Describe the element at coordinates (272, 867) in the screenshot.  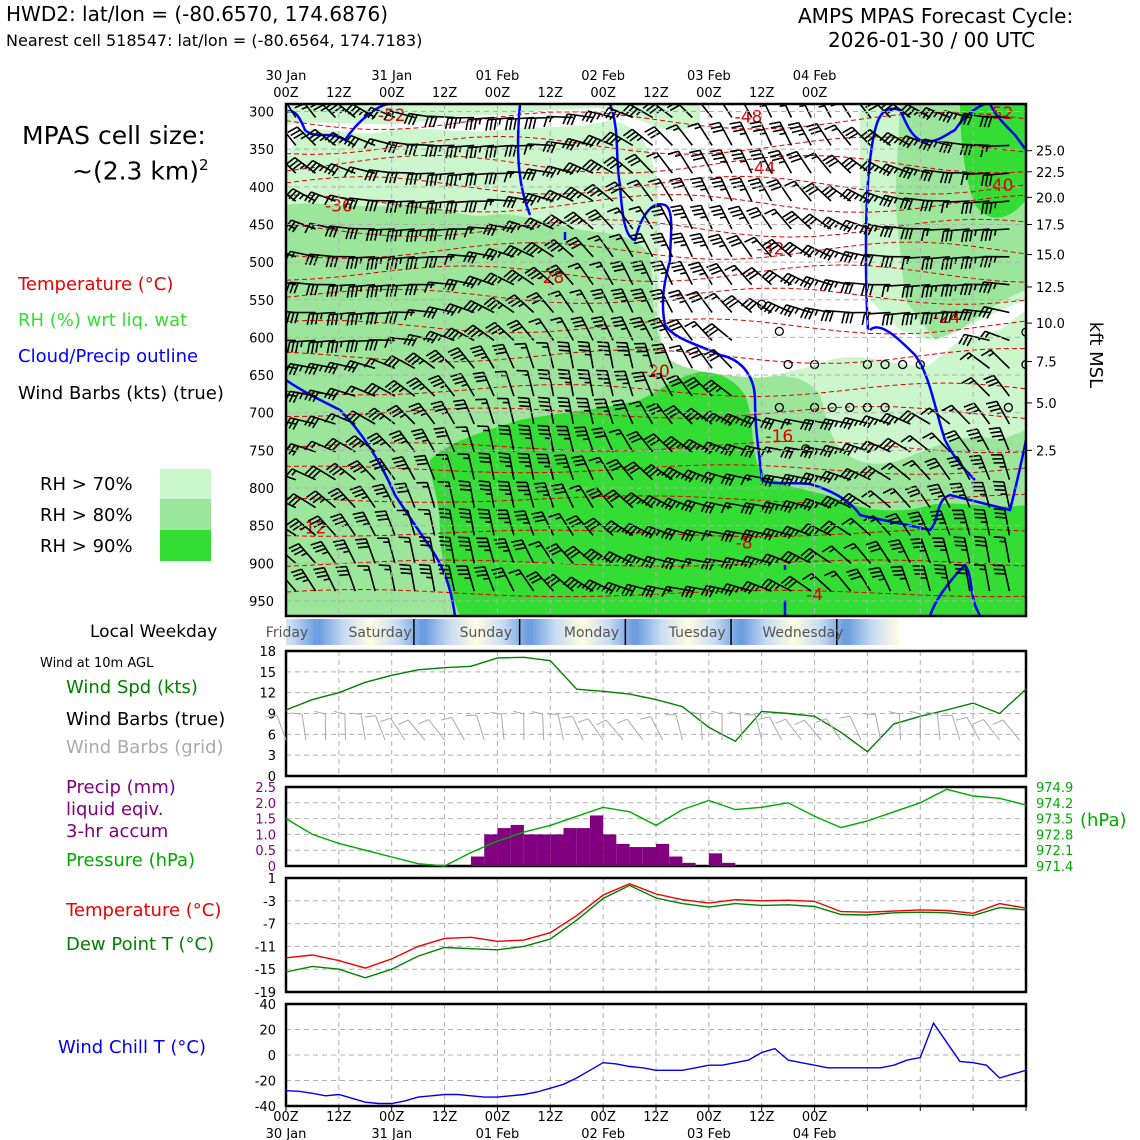
I see `panel-ytick-label: 0` at that location.